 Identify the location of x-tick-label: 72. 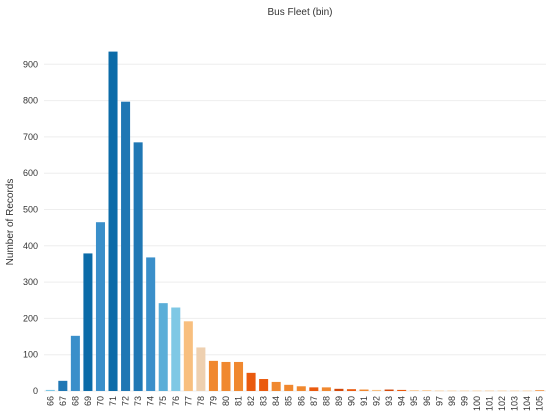
(126, 401).